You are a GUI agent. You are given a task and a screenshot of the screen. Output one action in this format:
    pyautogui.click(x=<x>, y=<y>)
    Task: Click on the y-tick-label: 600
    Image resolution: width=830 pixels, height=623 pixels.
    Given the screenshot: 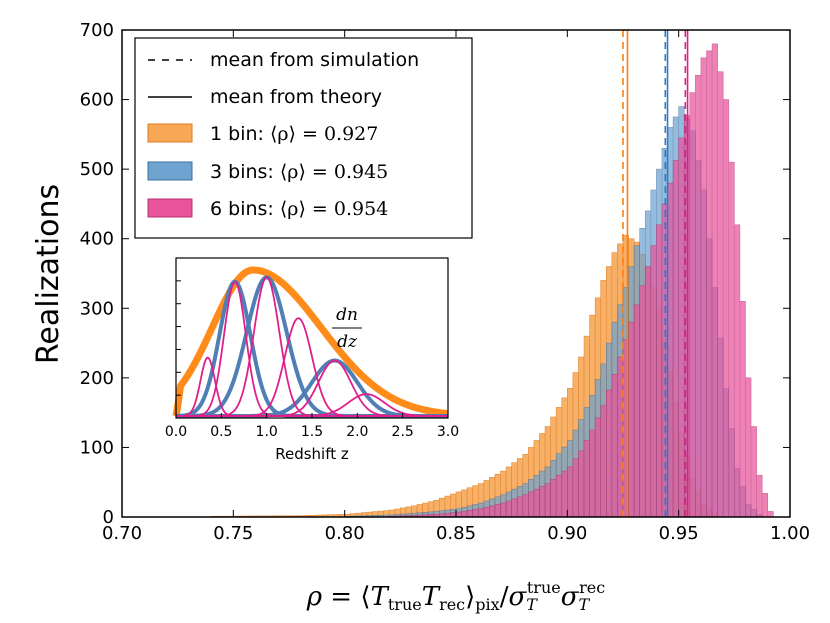 What is the action you would take?
    pyautogui.click(x=97, y=100)
    